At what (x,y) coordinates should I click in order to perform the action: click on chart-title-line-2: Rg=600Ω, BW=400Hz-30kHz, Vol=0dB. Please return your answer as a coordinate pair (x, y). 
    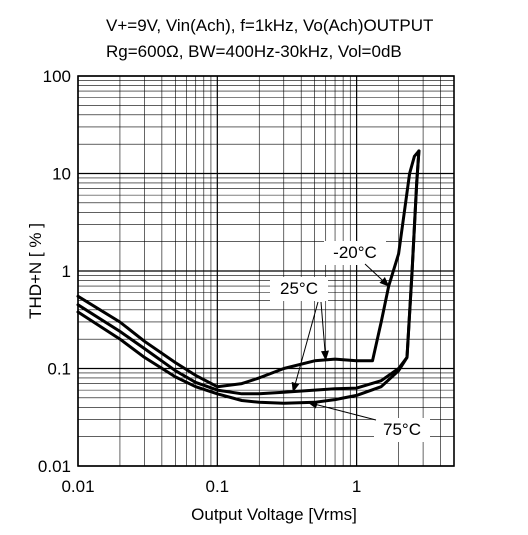
    Looking at the image, I should click on (254, 51).